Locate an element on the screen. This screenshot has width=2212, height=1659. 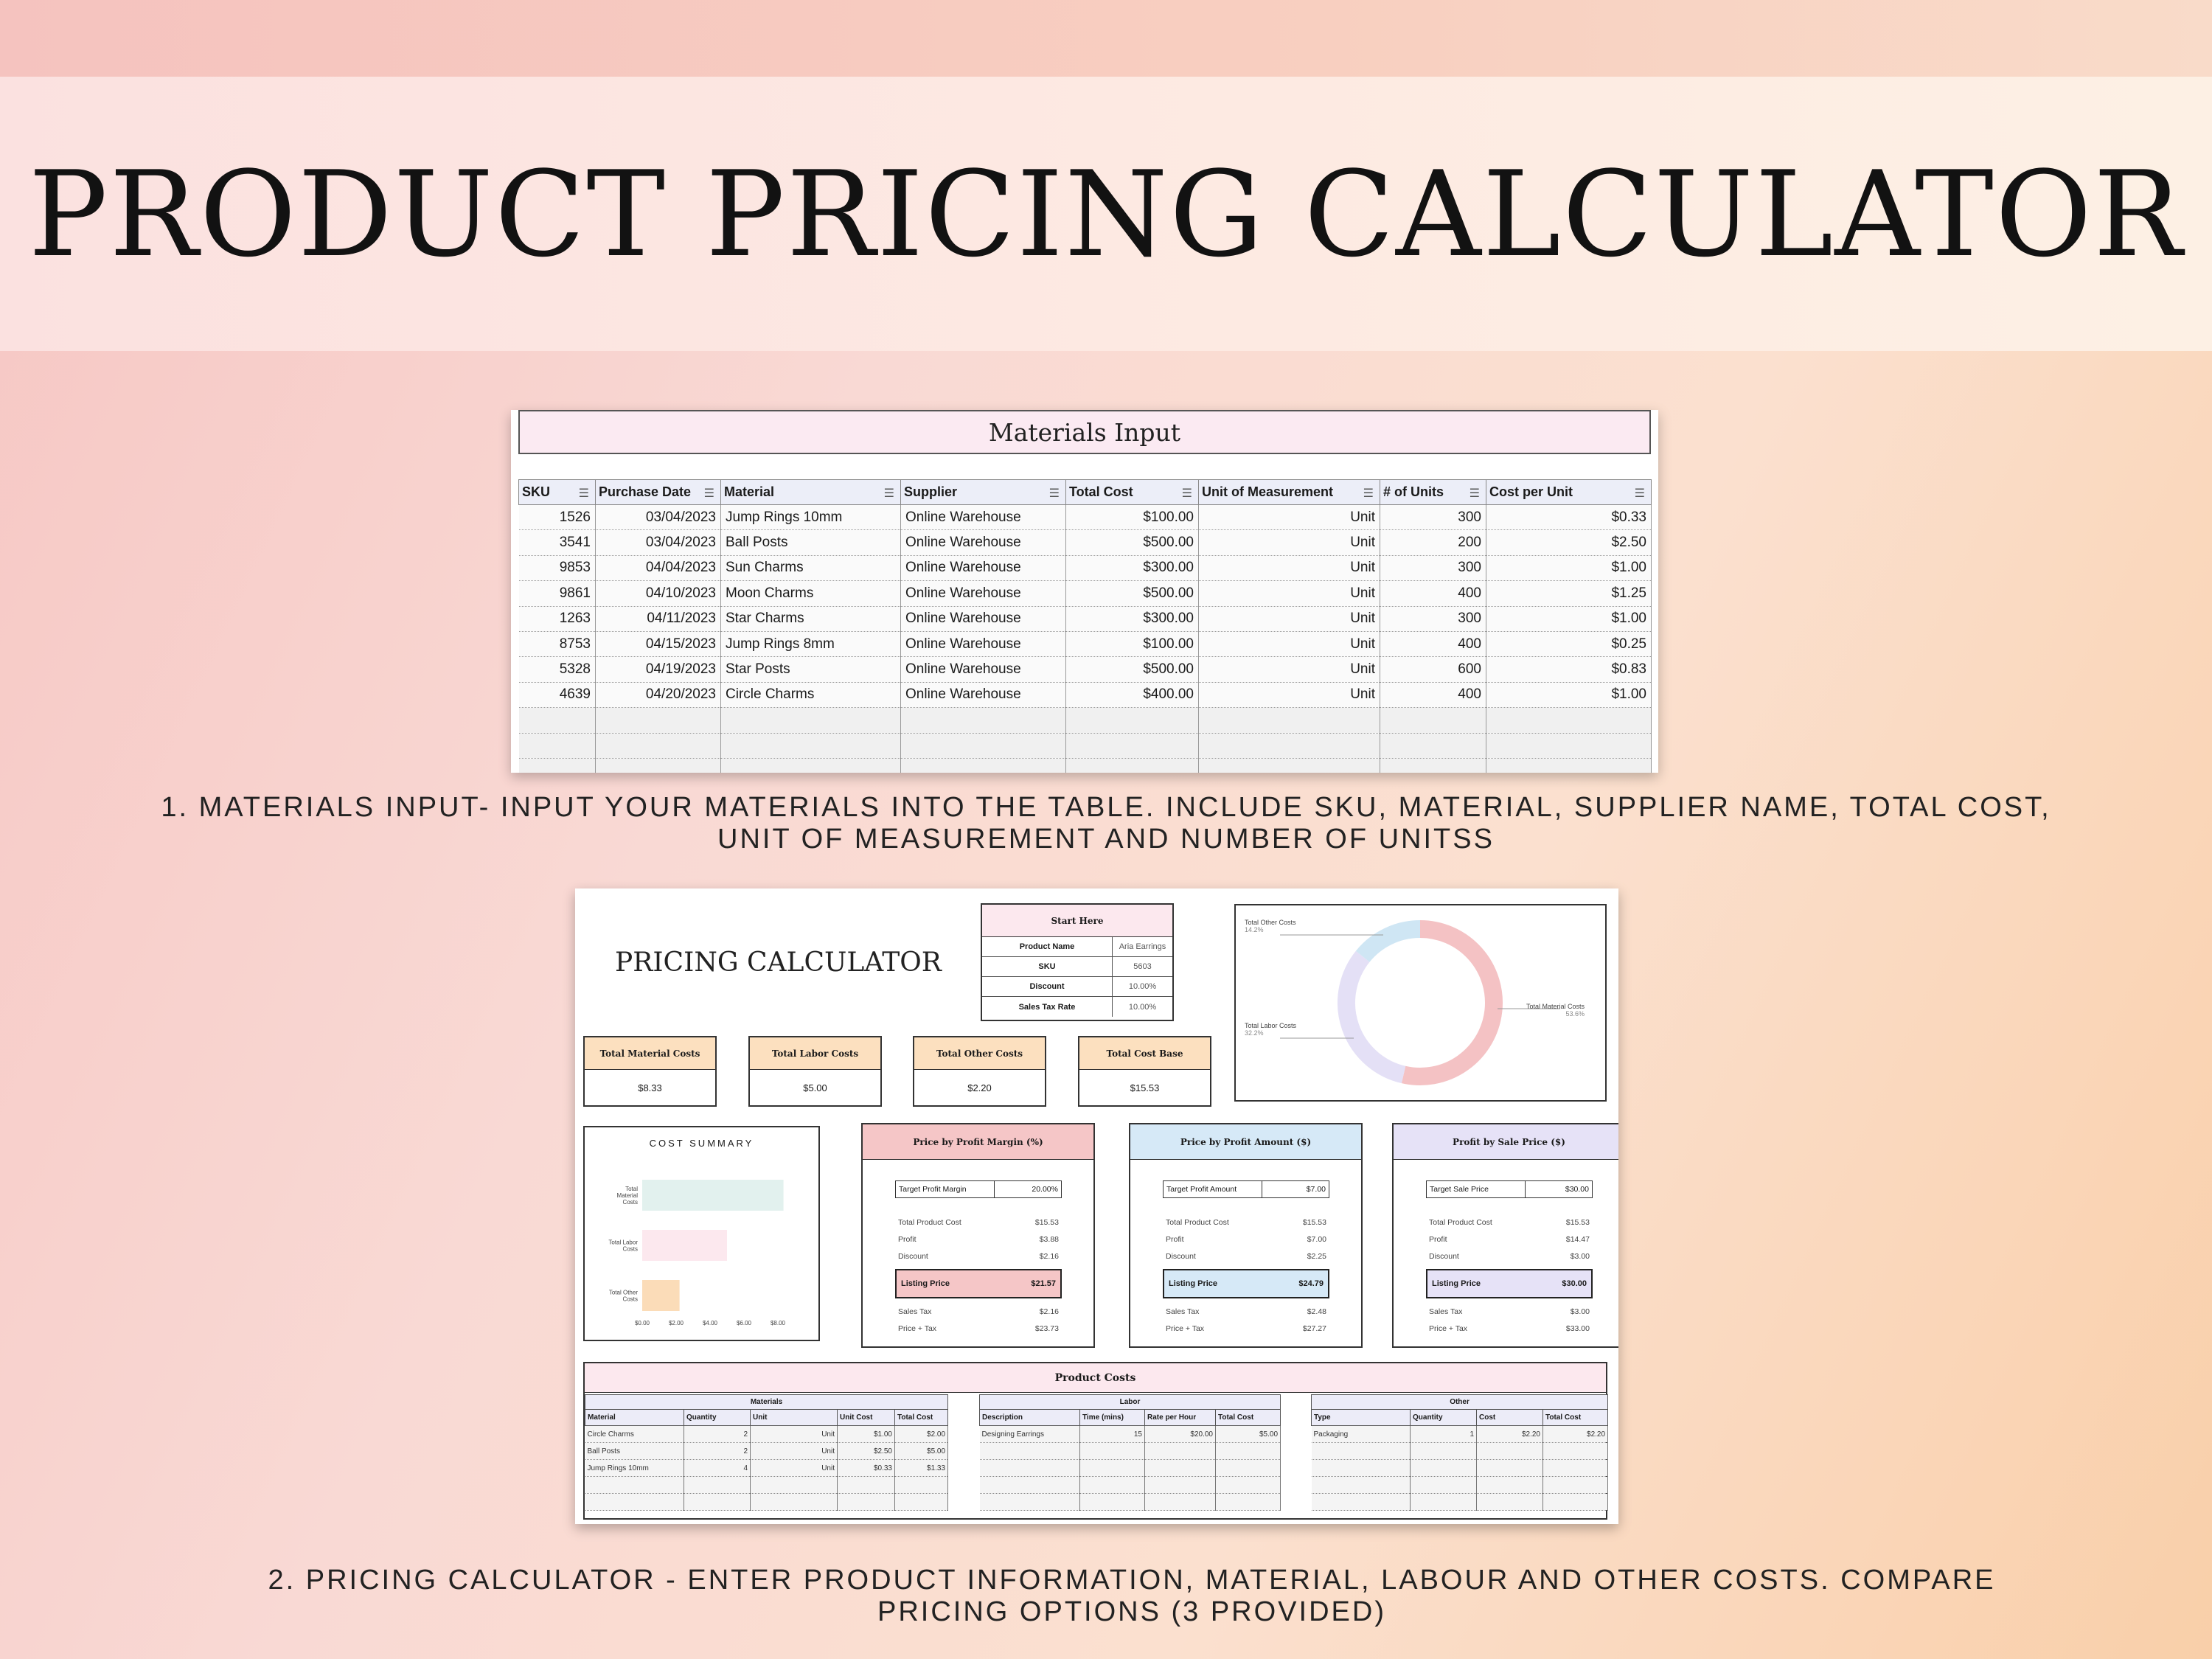
table-cell: 04/11/2023 is located at coordinates (658, 619).